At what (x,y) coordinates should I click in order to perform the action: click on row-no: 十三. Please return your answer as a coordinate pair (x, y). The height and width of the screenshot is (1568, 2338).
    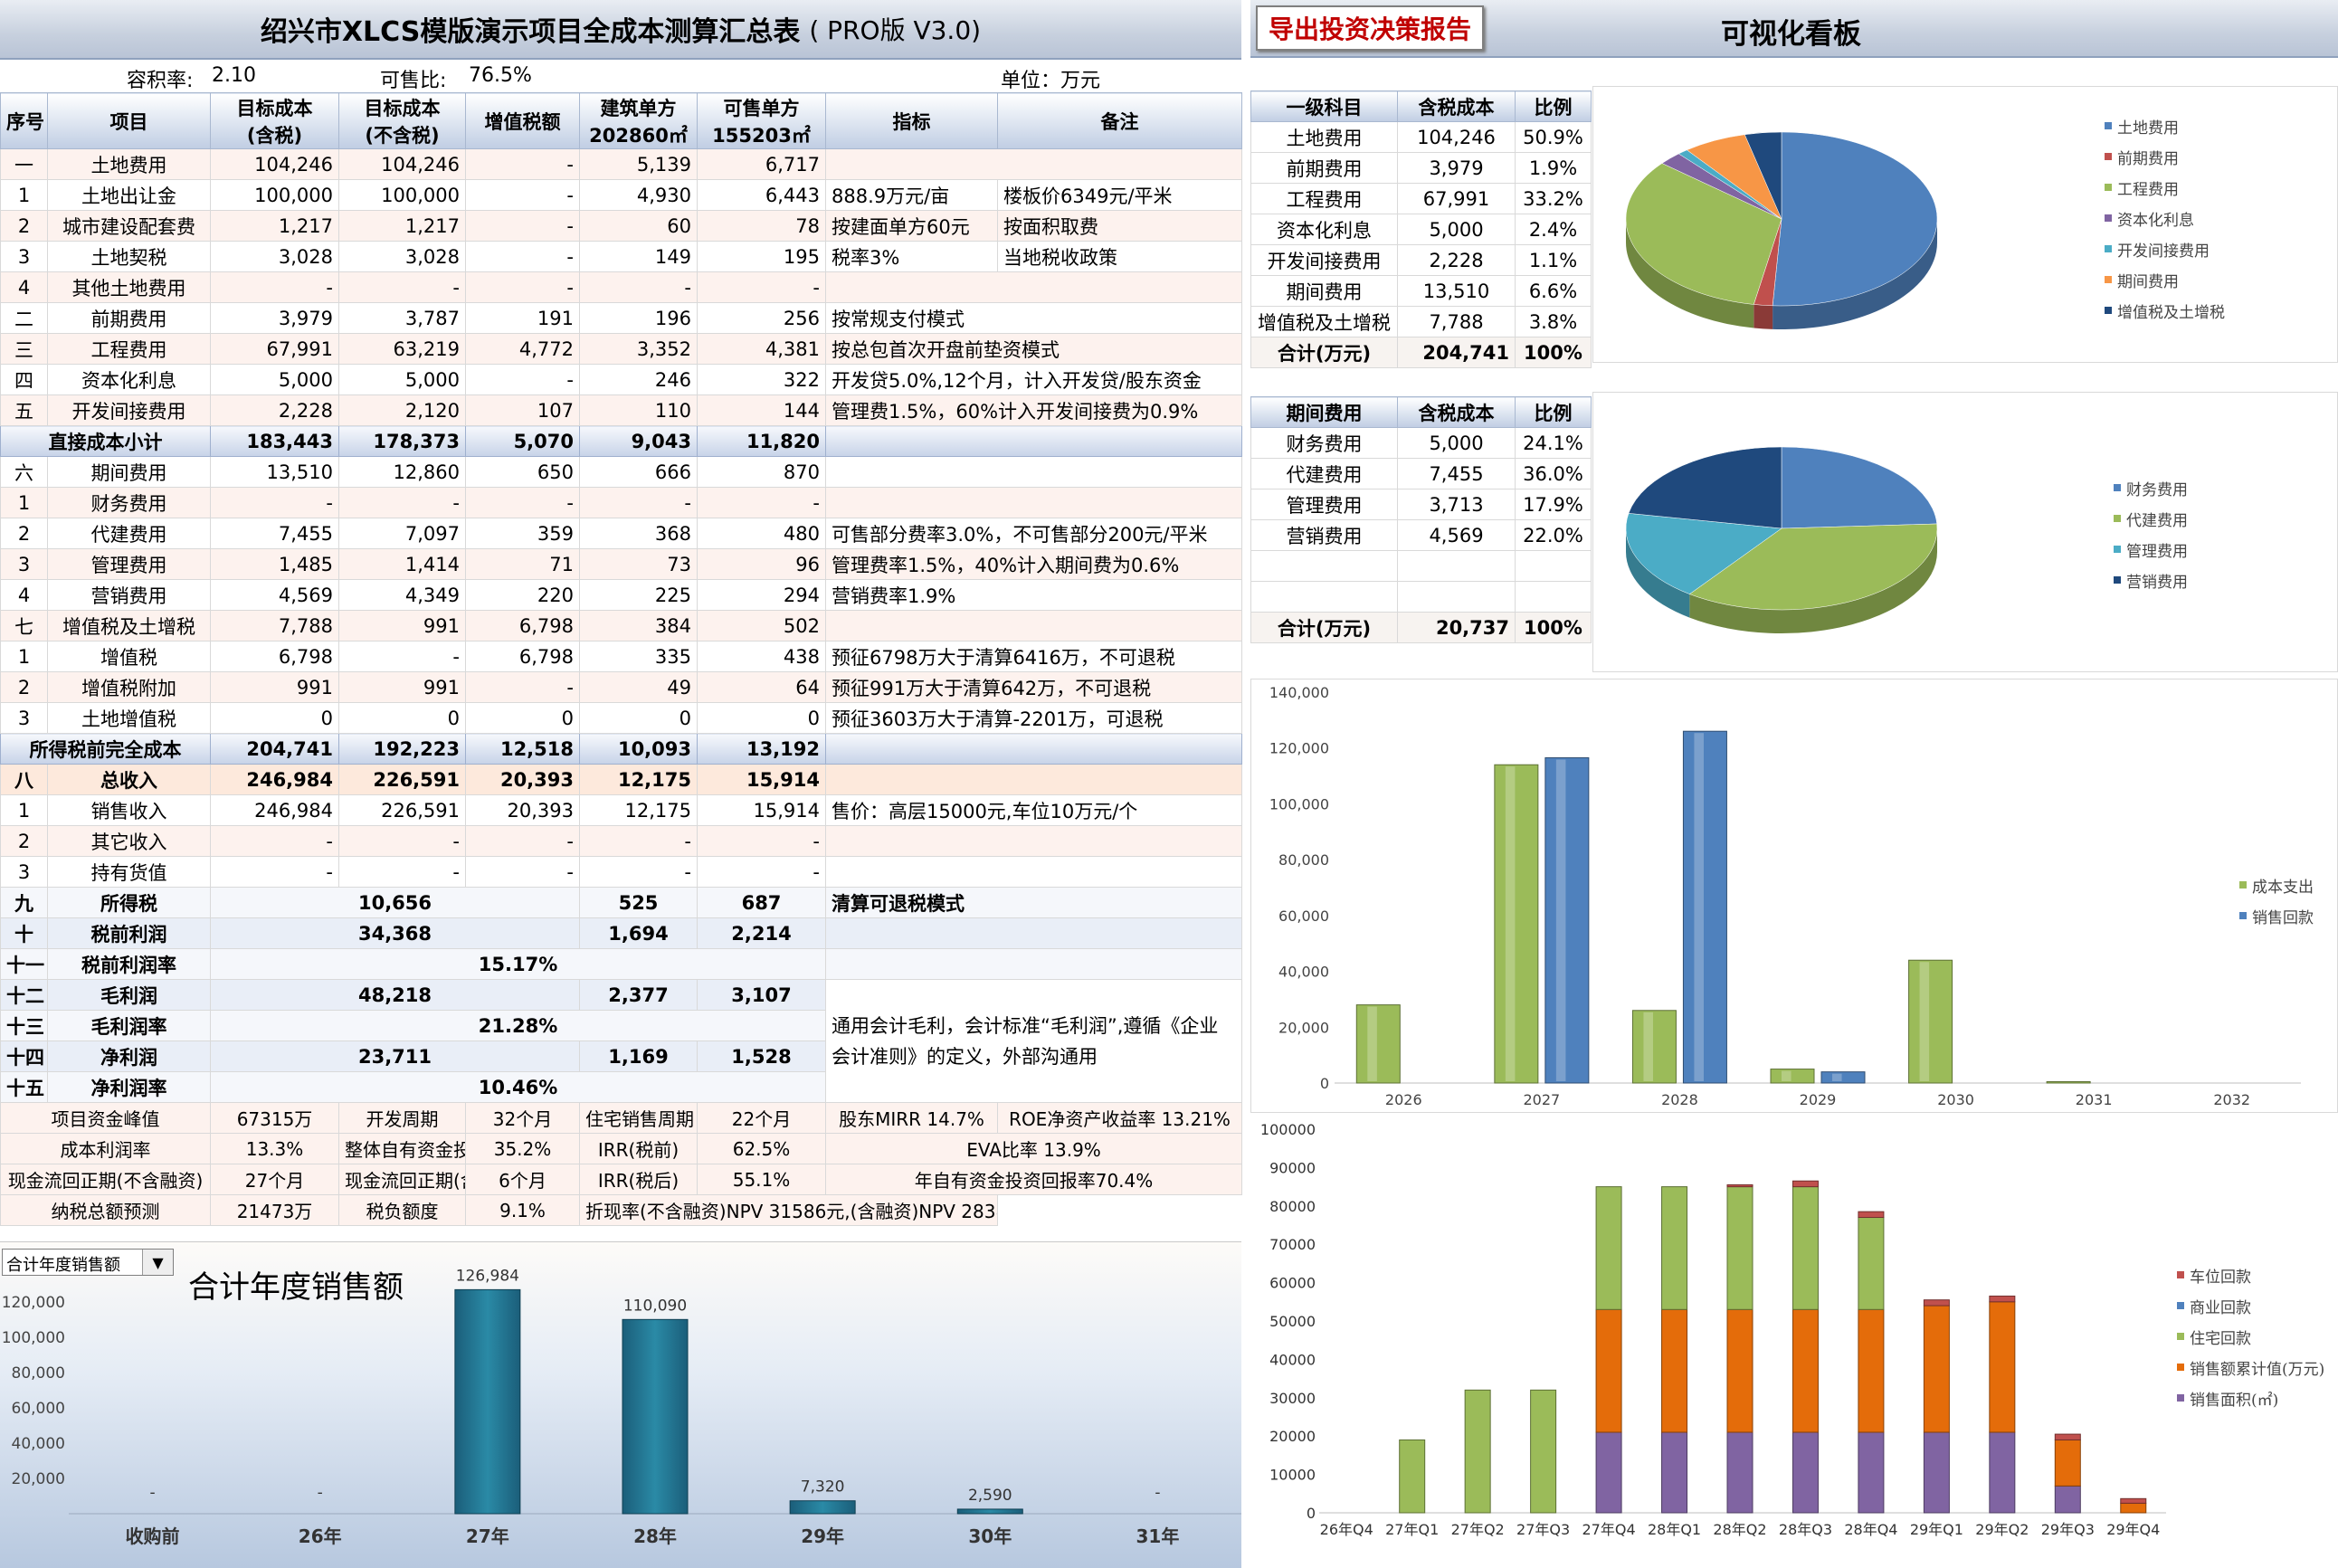
    Looking at the image, I should click on (24, 1026).